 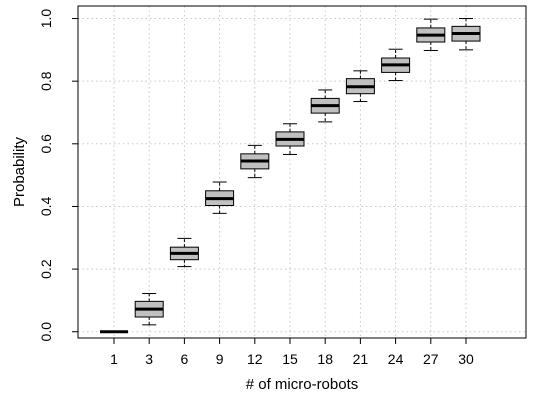 What do you see at coordinates (149, 359) in the screenshot?
I see `x-tick-label: 3` at bounding box center [149, 359].